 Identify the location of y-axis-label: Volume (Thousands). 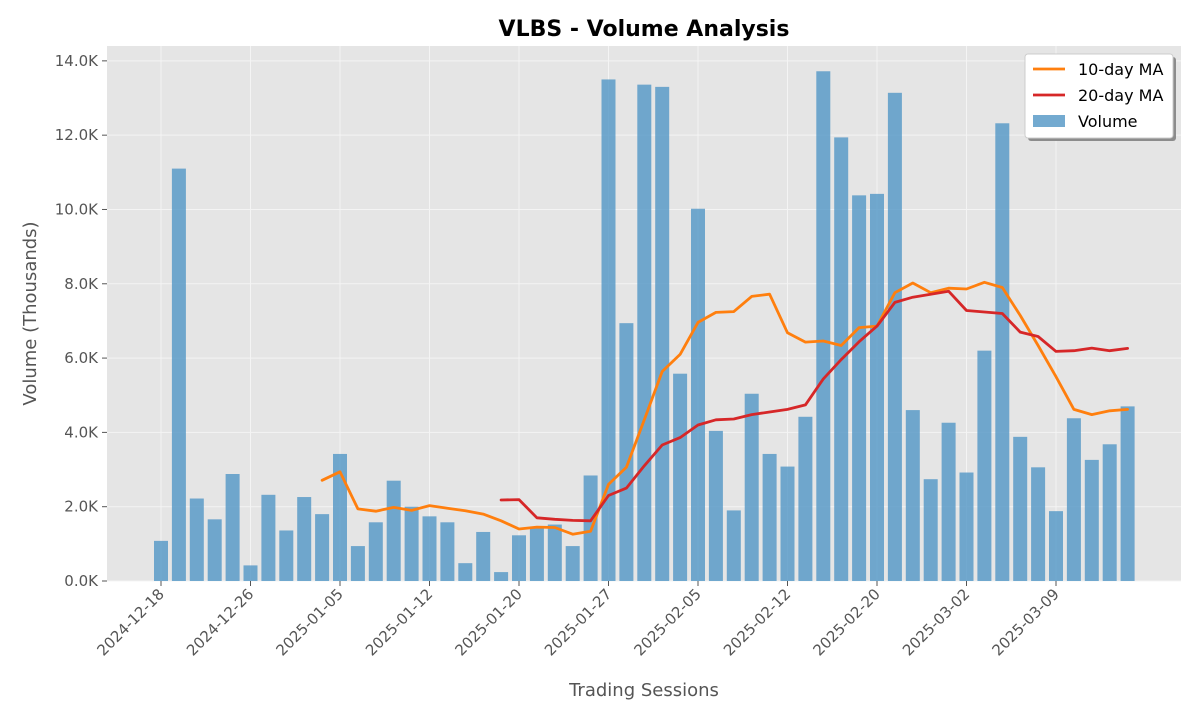
(30, 313).